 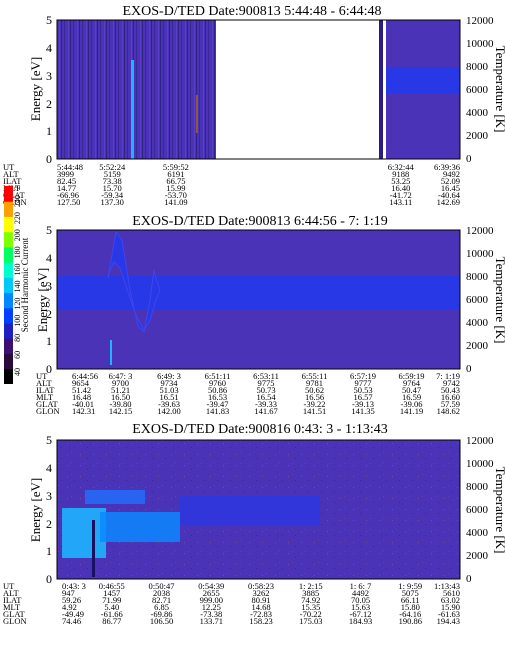 I want to click on table-cell-1-3-4: -41.72, so click(x=401, y=195).